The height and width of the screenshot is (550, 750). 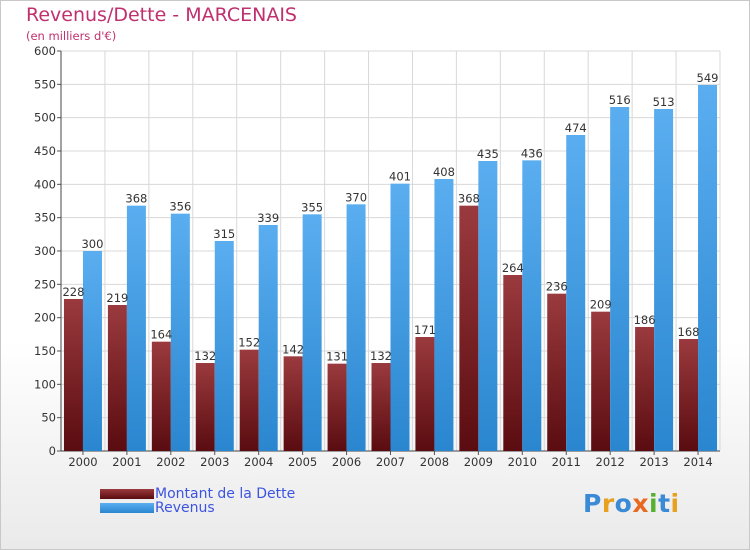 I want to click on data-label-revenue: 368, so click(x=136, y=199).